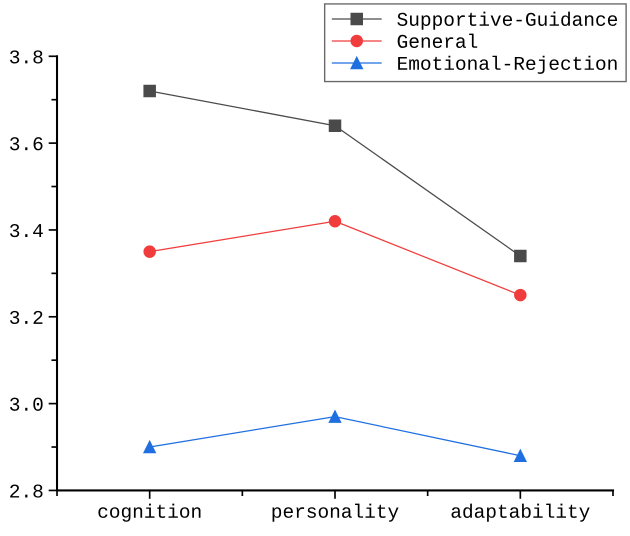  I want to click on legend-label: Supportive-Guidance, so click(507, 21).